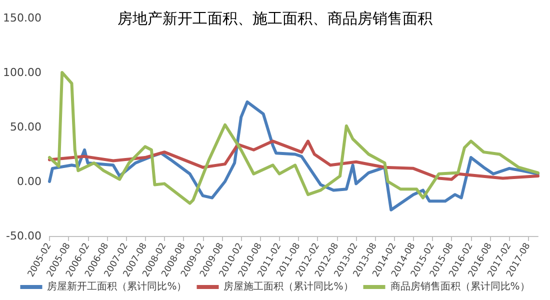 This screenshot has height=300, width=550. What do you see at coordinates (22, 18) in the screenshot?
I see `y-tick-label: 150.00` at bounding box center [22, 18].